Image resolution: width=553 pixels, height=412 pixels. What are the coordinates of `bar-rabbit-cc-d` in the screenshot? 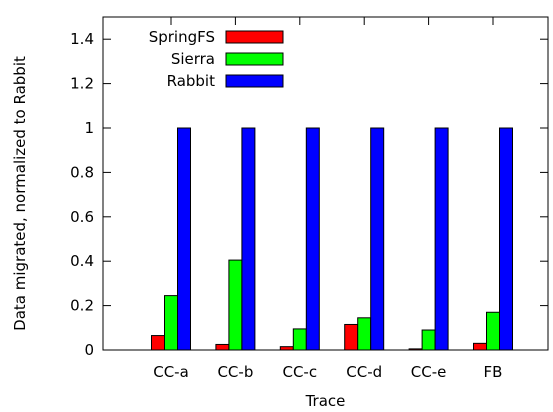 It's located at (377, 239).